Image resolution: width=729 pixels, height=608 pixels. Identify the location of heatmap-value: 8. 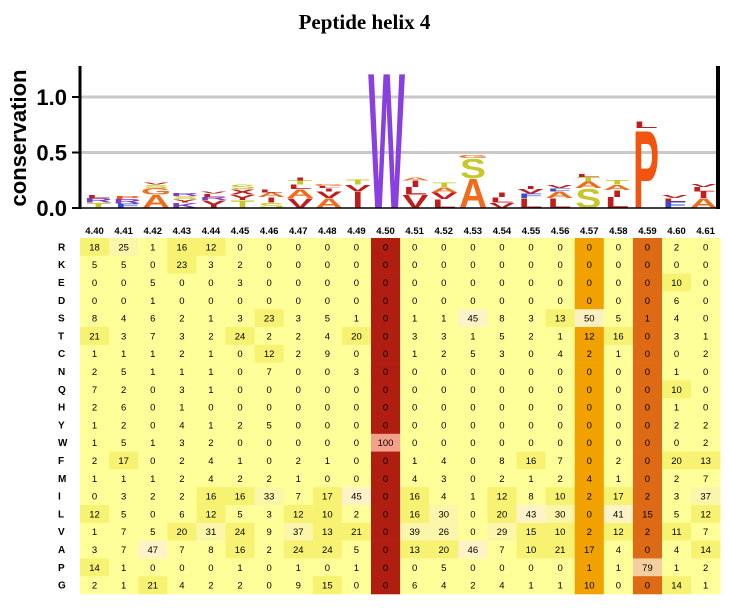
(94, 319).